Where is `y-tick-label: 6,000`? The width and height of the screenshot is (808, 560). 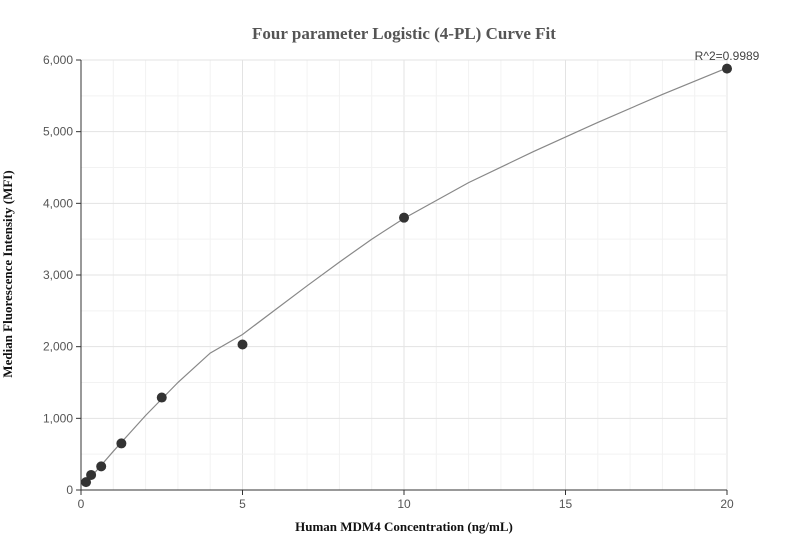
y-tick-label: 6,000 is located at coordinates (58, 60).